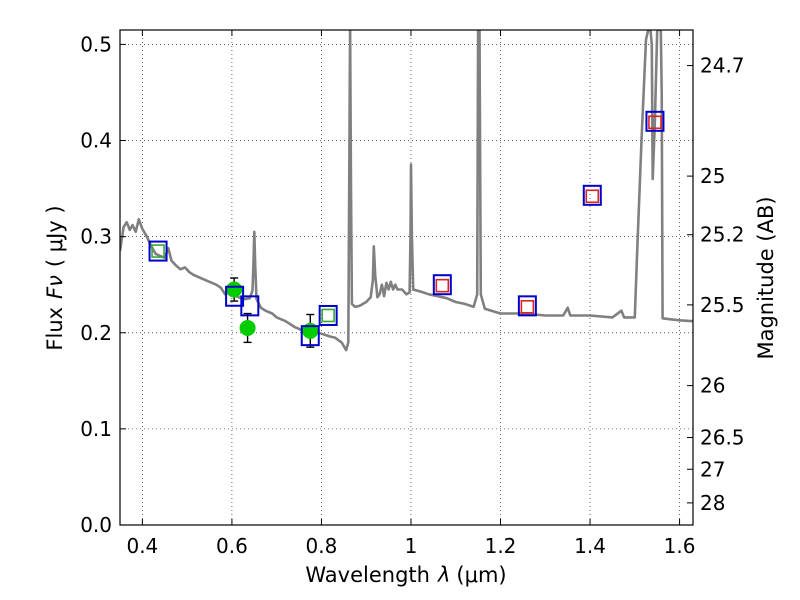  I want to click on y-axis-label: Flux Fν ( μJy ), so click(55, 277).